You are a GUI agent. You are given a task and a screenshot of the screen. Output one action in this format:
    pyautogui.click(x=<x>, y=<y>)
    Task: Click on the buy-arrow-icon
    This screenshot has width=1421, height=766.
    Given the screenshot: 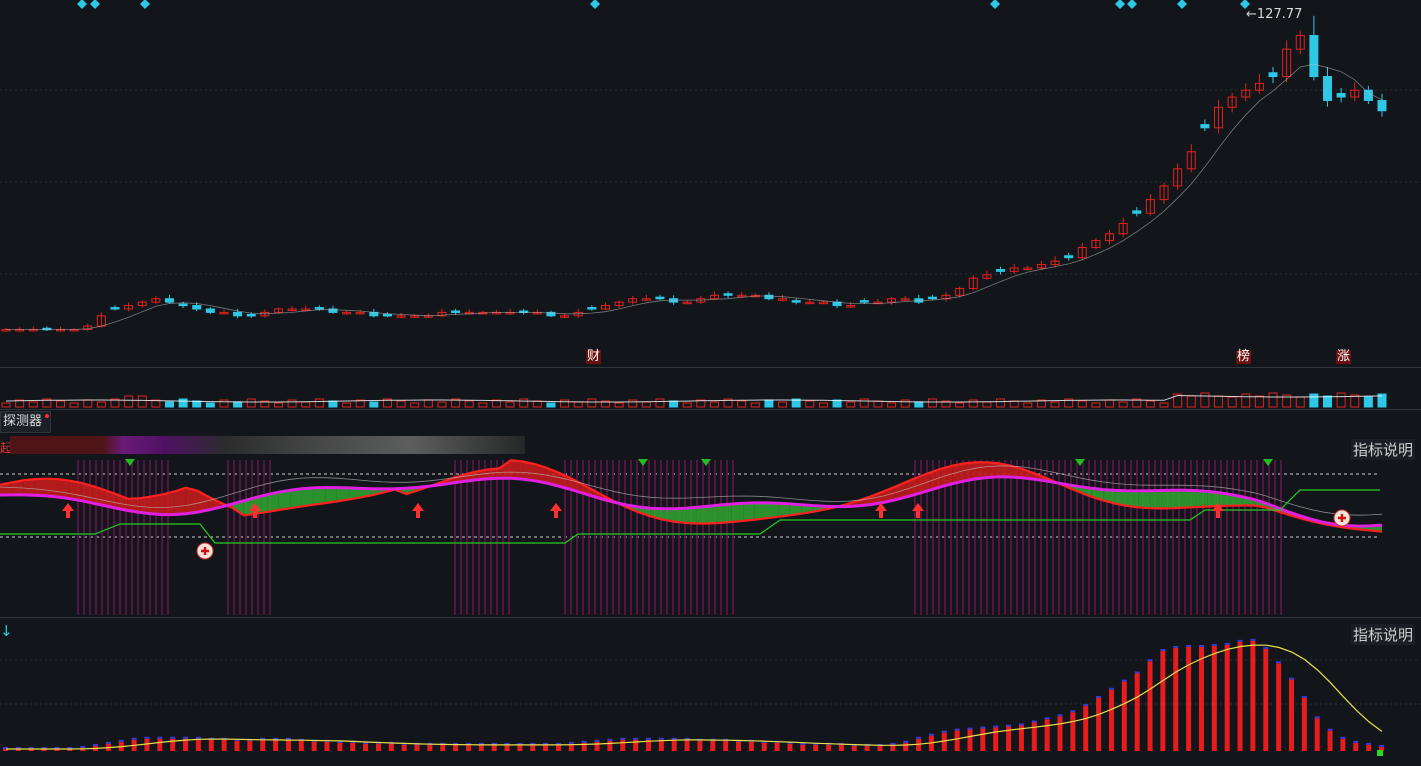 What is the action you would take?
    pyautogui.click(x=918, y=510)
    